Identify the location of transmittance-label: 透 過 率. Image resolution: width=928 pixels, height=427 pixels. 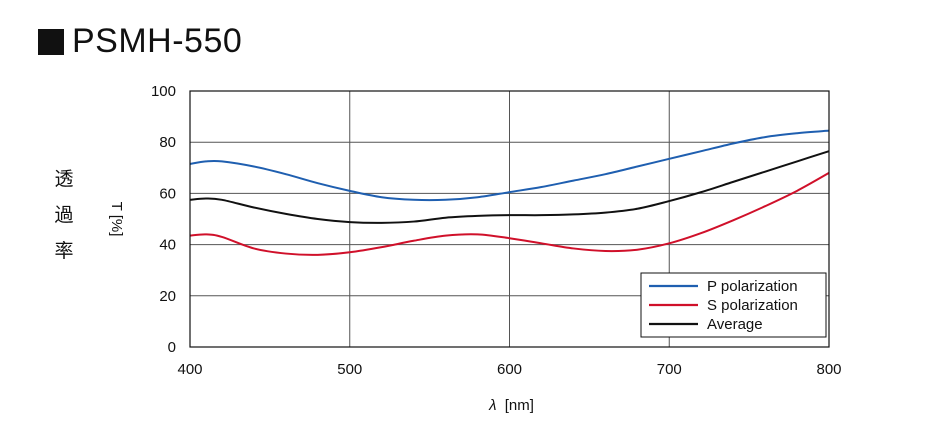
(64, 216).